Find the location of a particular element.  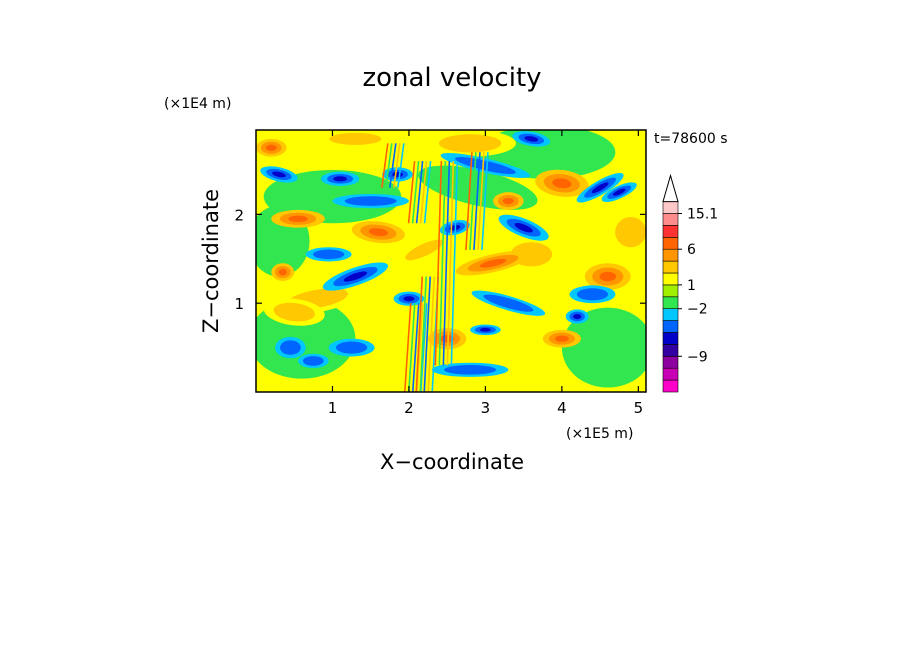

y-axis: 12 is located at coordinates (440, 259).